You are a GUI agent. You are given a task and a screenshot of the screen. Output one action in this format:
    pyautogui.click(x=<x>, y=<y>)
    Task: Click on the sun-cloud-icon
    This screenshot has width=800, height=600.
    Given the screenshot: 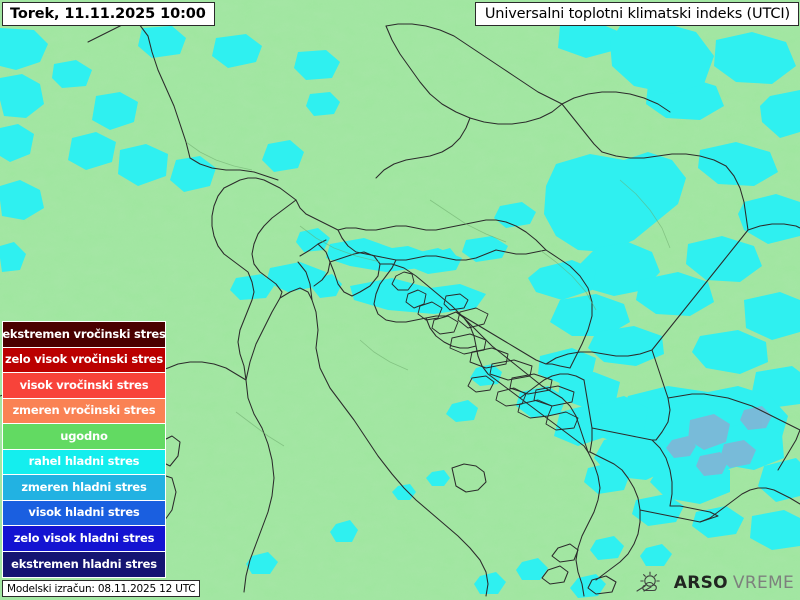 What is the action you would take?
    pyautogui.click(x=648, y=581)
    